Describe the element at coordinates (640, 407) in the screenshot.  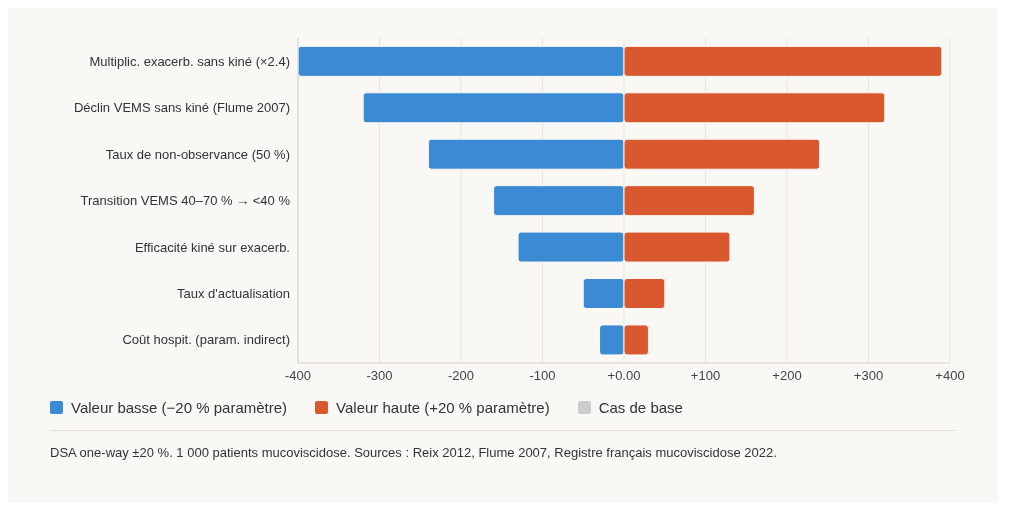
I see `legend-label: Cas de base` at that location.